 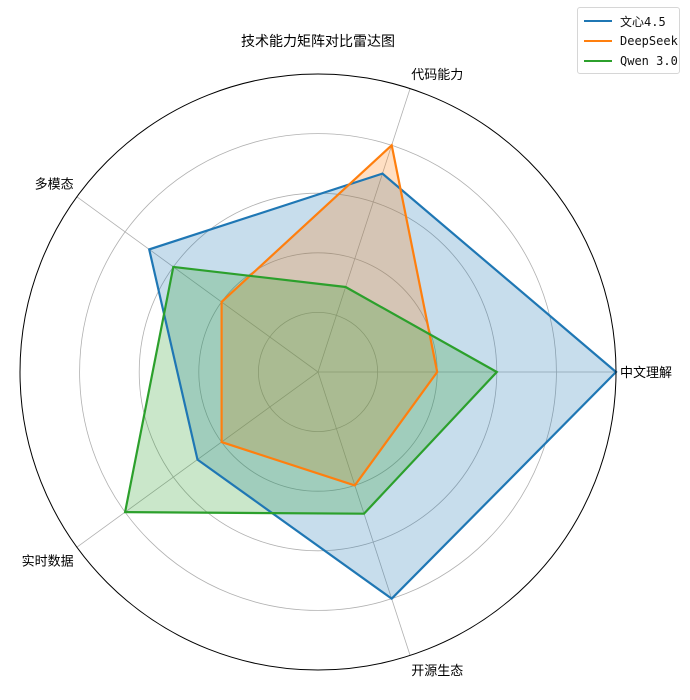 What do you see at coordinates (437, 671) in the screenshot?
I see `axis-label: 开源生态` at bounding box center [437, 671].